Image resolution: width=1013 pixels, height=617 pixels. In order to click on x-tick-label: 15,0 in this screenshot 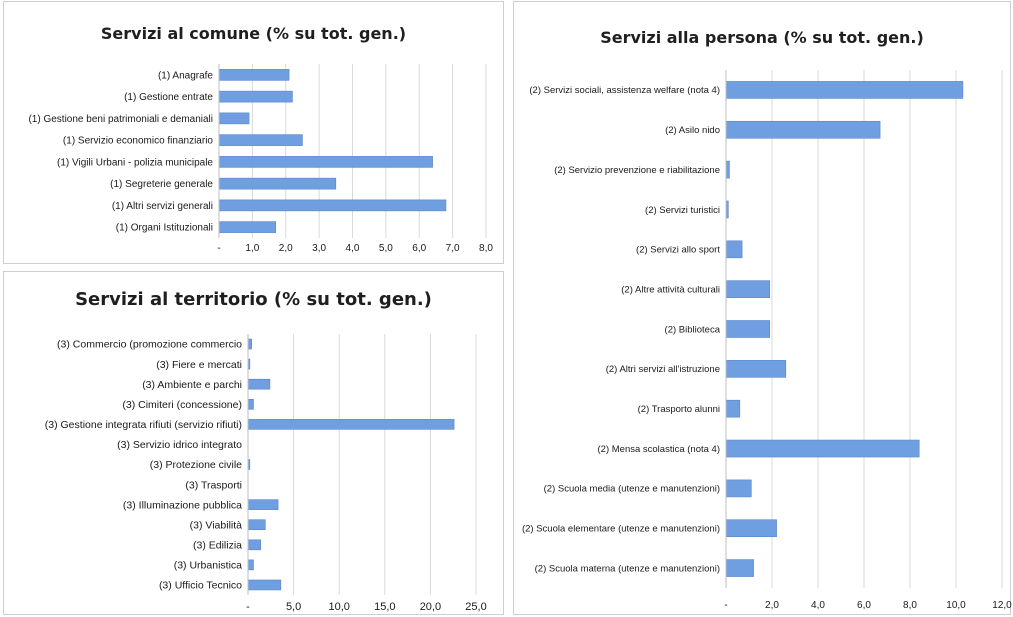, I will do `click(384, 607)`.